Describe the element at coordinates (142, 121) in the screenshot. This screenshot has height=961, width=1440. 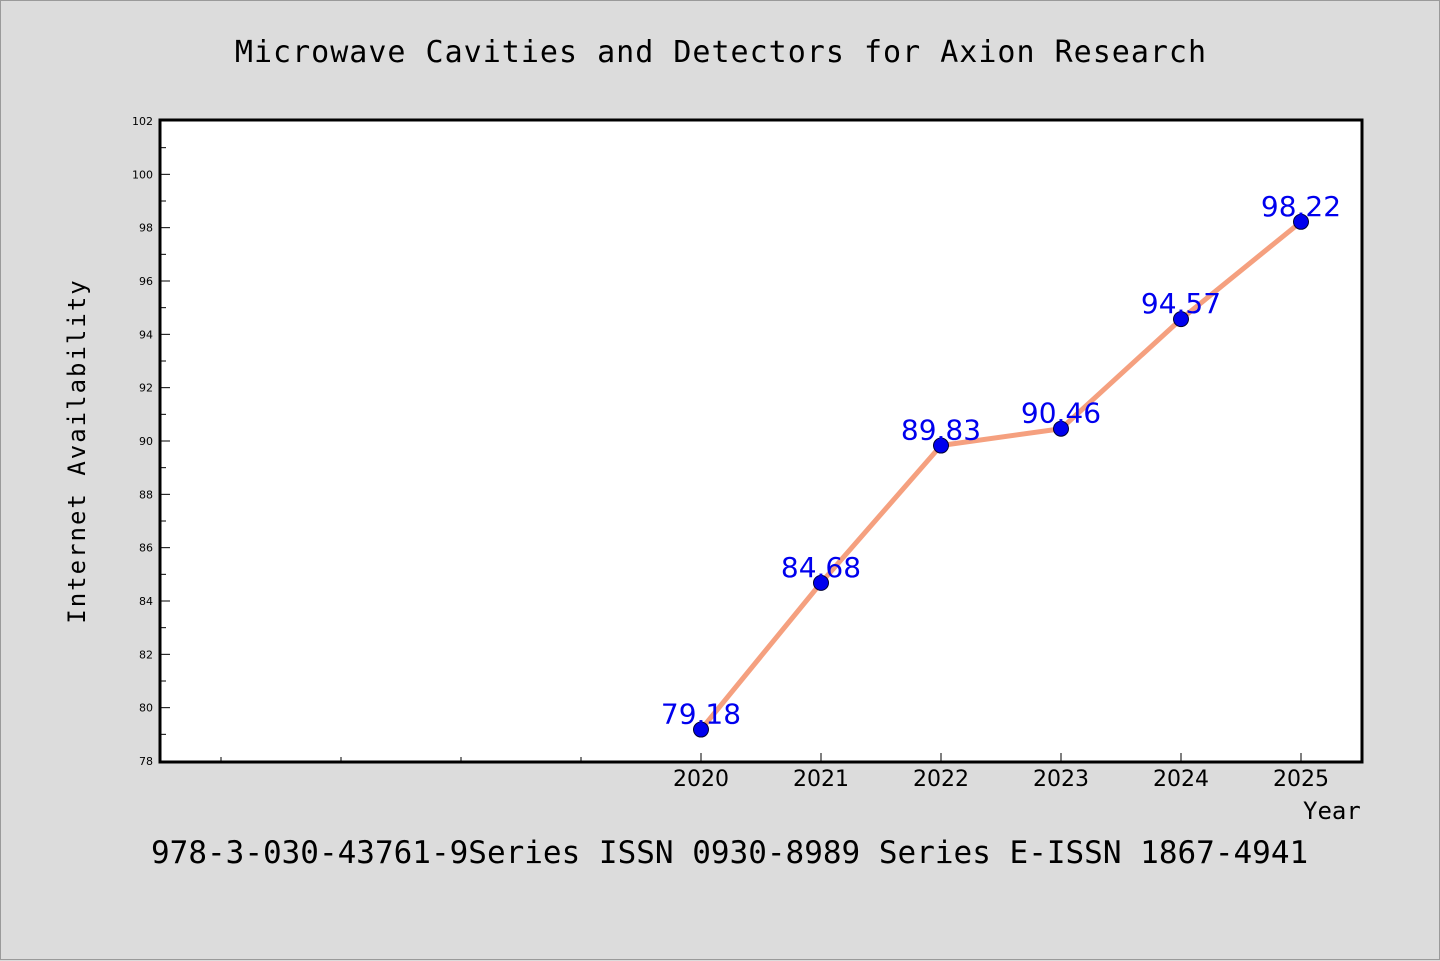
I see `y-tick-label: 102` at that location.